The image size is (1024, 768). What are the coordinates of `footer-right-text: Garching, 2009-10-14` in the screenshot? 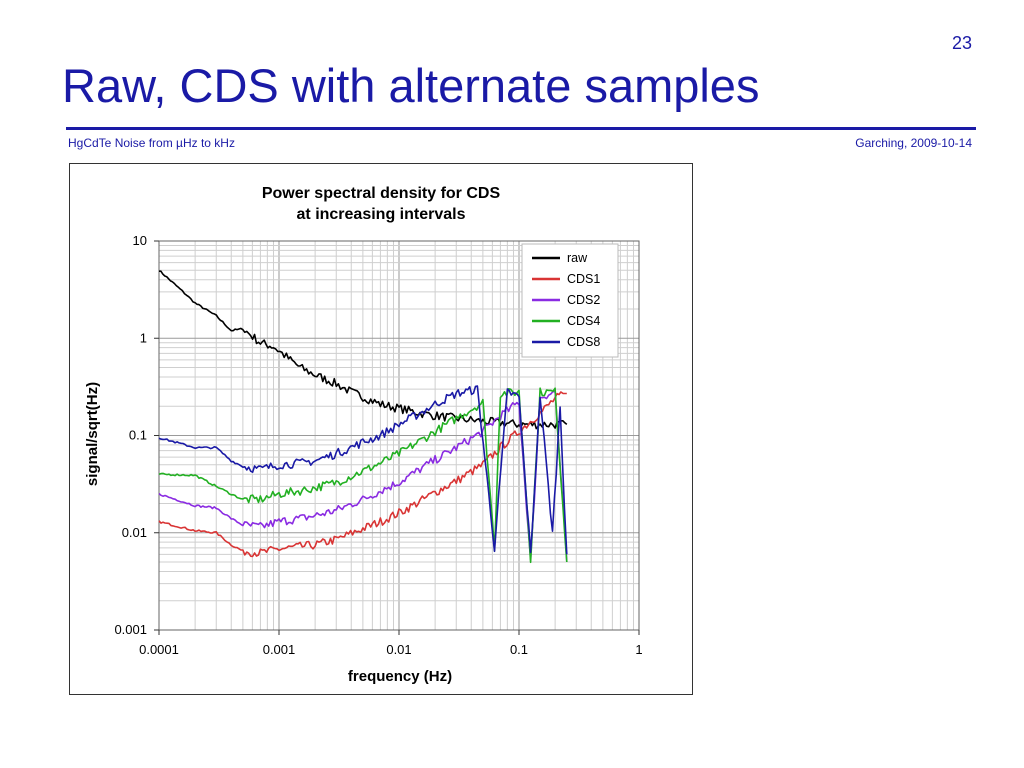 It's located at (913, 143).